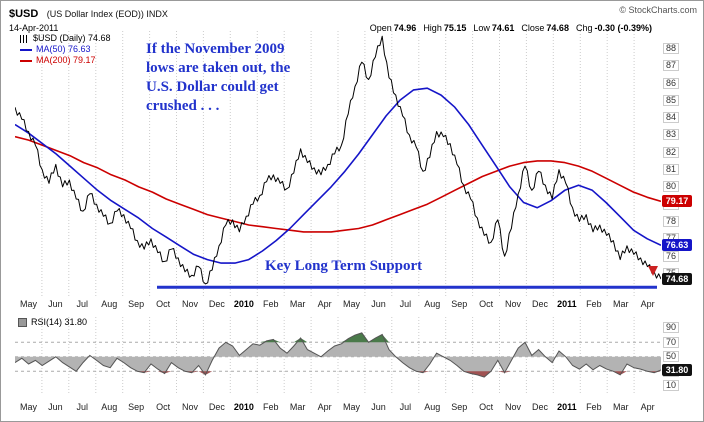 This screenshot has height=422, width=704. What do you see at coordinates (671, 221) in the screenshot?
I see `y-axis-label: 78` at bounding box center [671, 221].